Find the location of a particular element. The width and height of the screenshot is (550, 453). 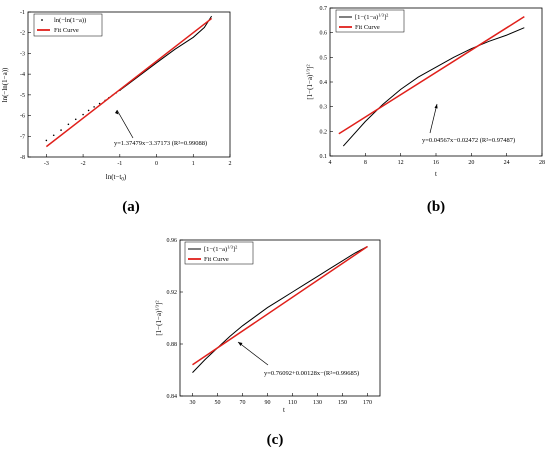

x-tick-label: 1 is located at coordinates (193, 164).